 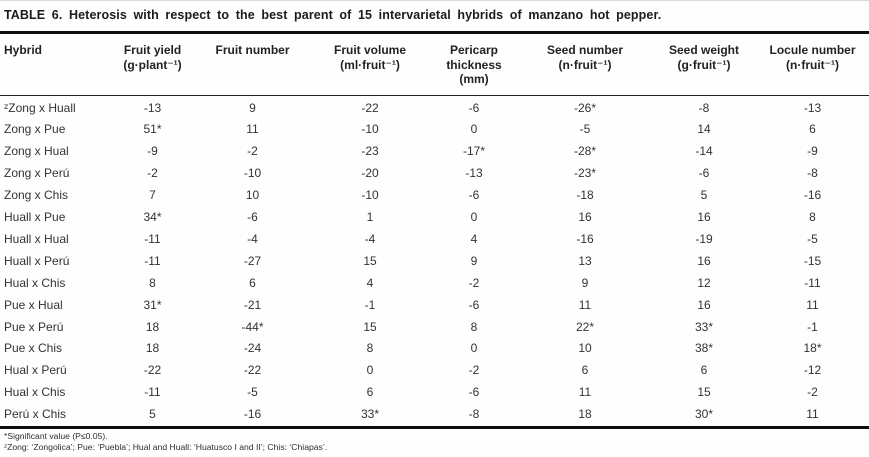 I want to click on value-cell: 0, so click(x=474, y=348).